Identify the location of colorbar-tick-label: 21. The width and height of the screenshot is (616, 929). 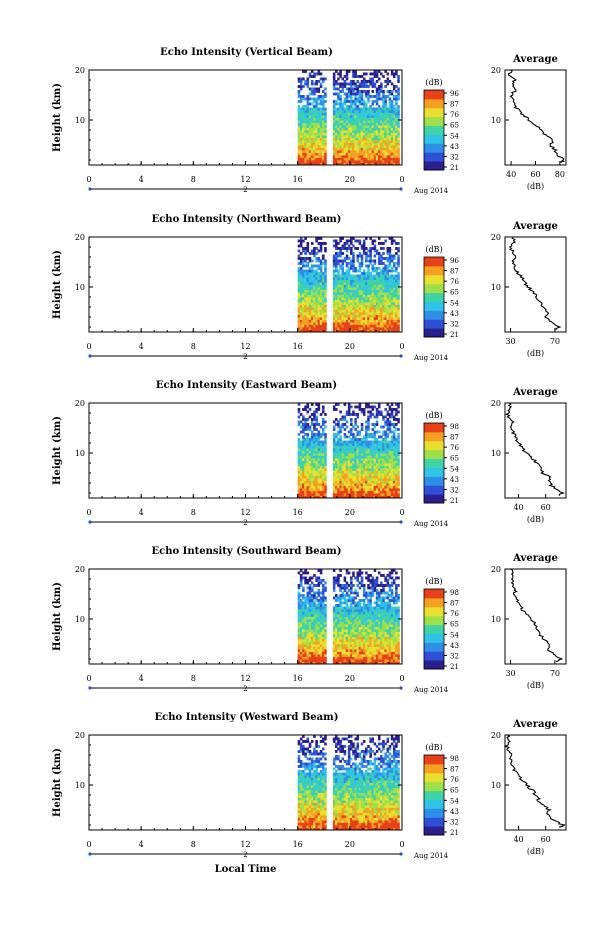
(454, 168).